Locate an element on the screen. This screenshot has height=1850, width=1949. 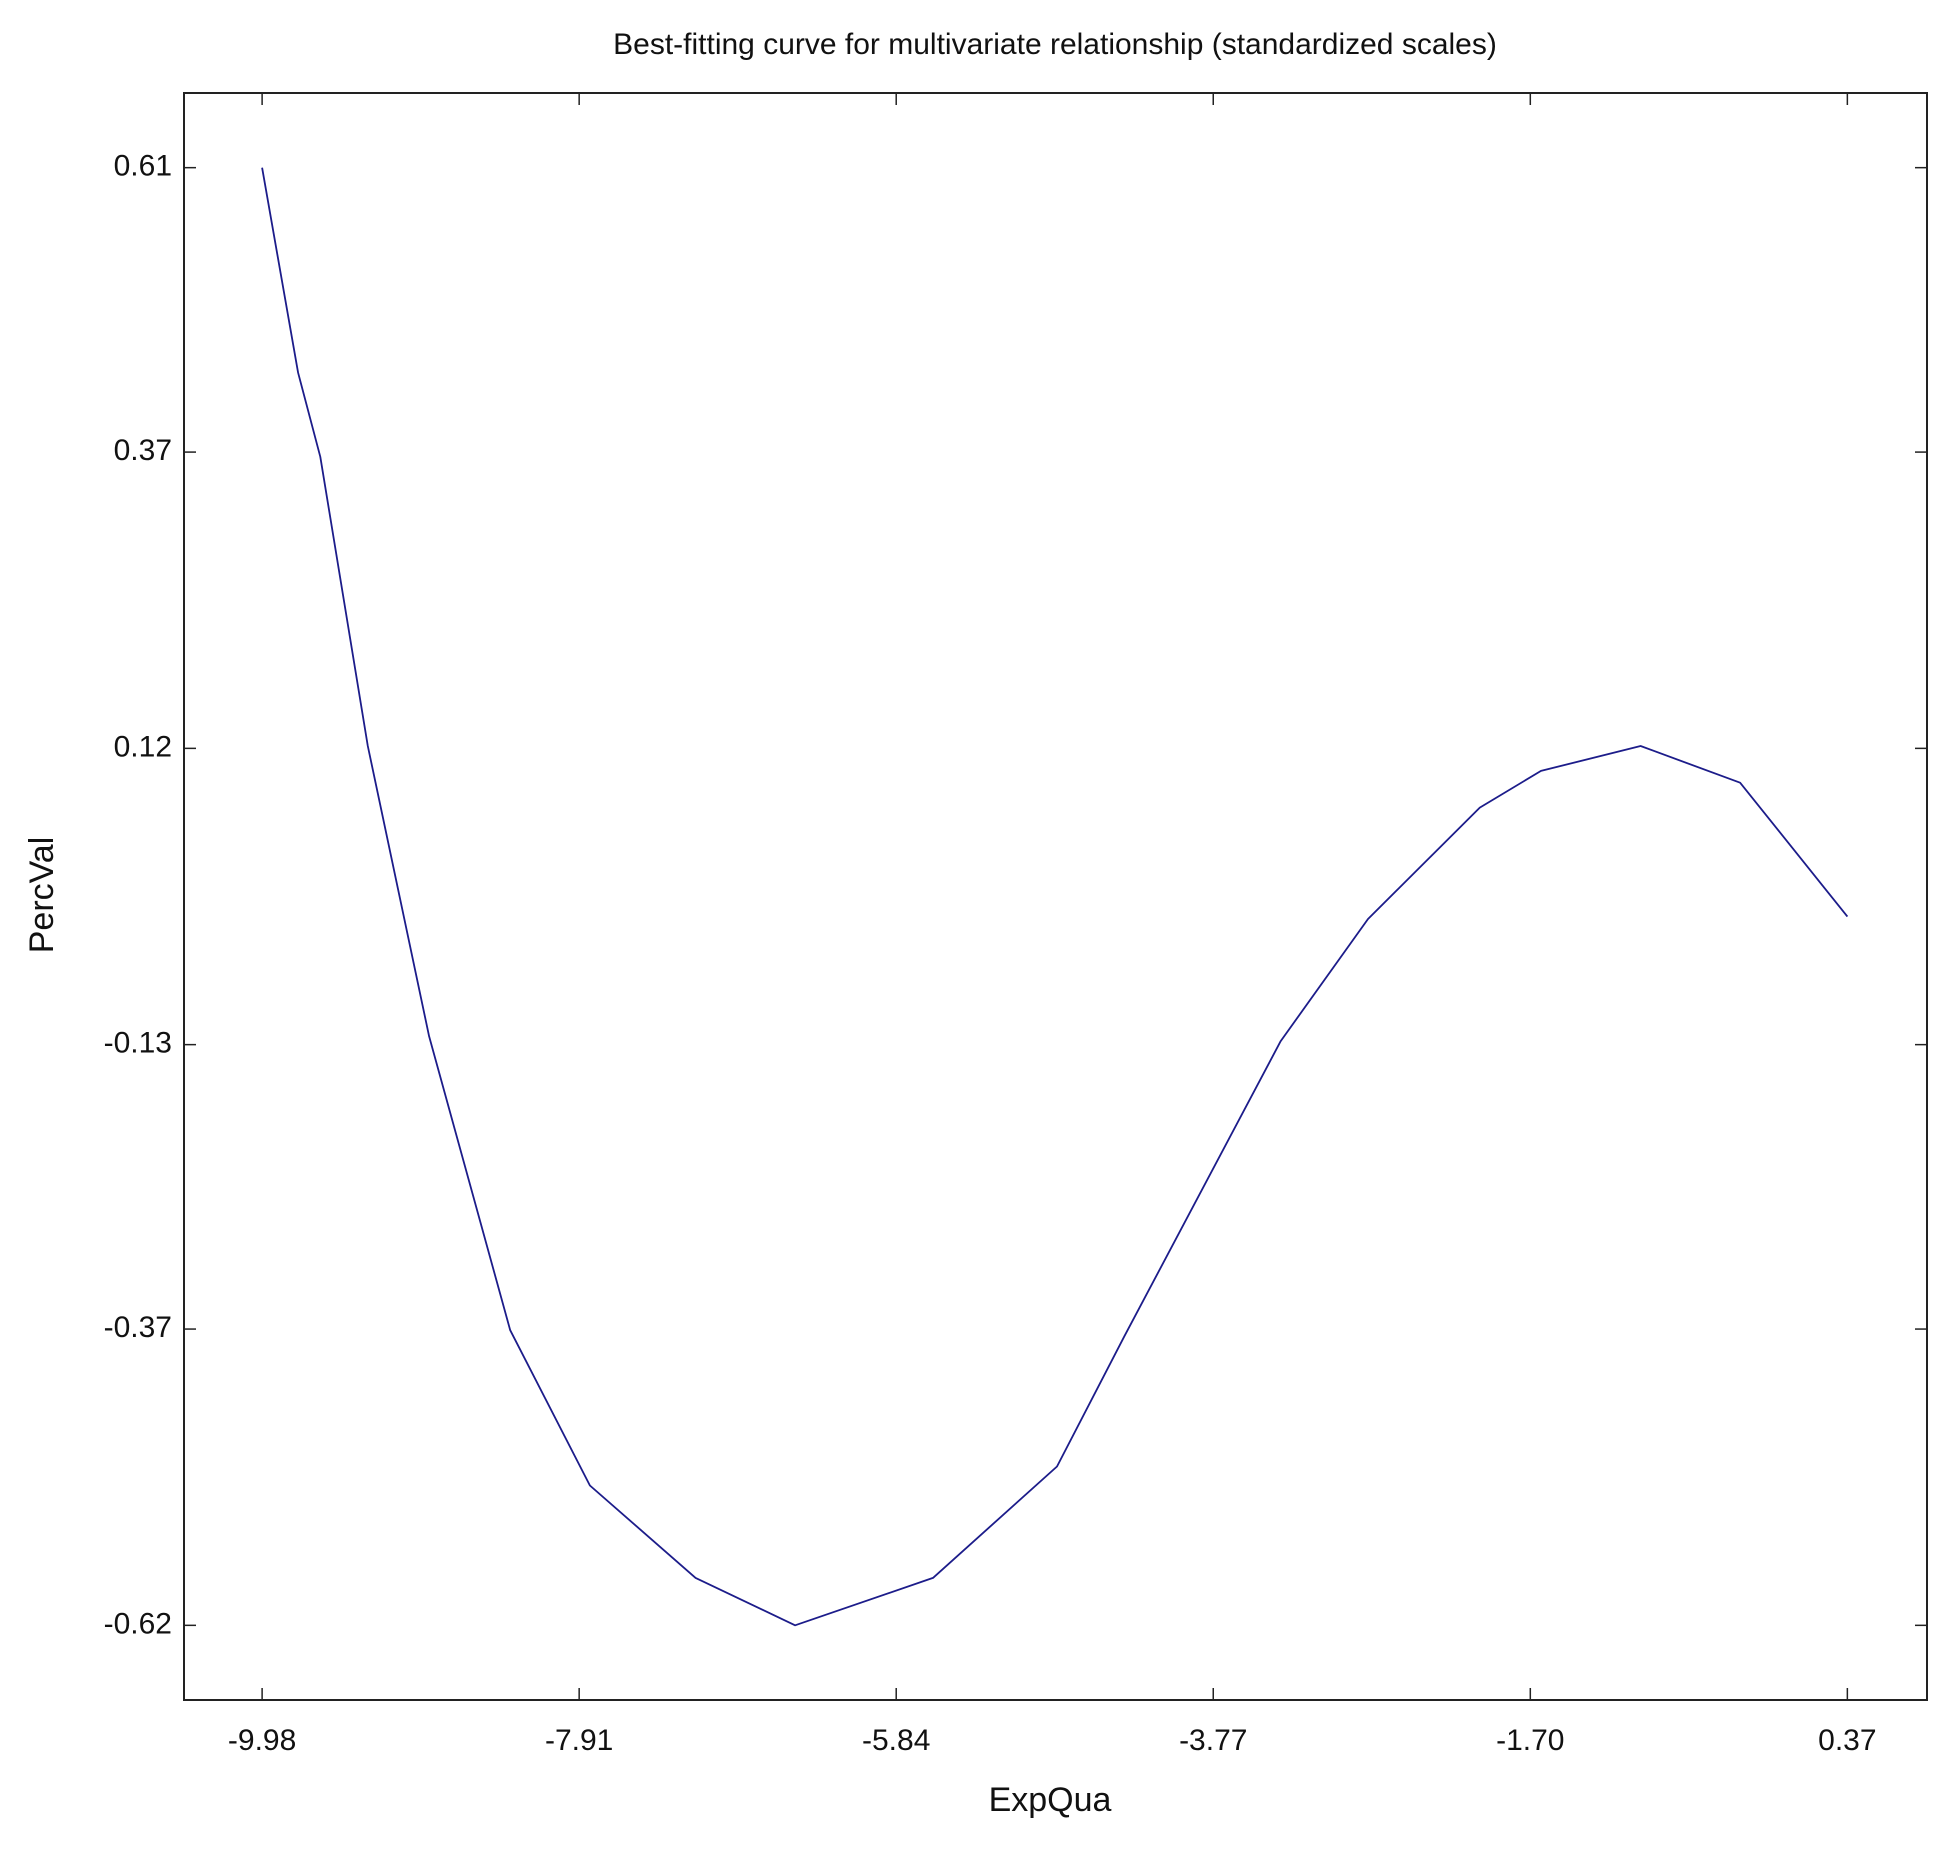
x-tick-label: -3.77 is located at coordinates (1213, 1740).